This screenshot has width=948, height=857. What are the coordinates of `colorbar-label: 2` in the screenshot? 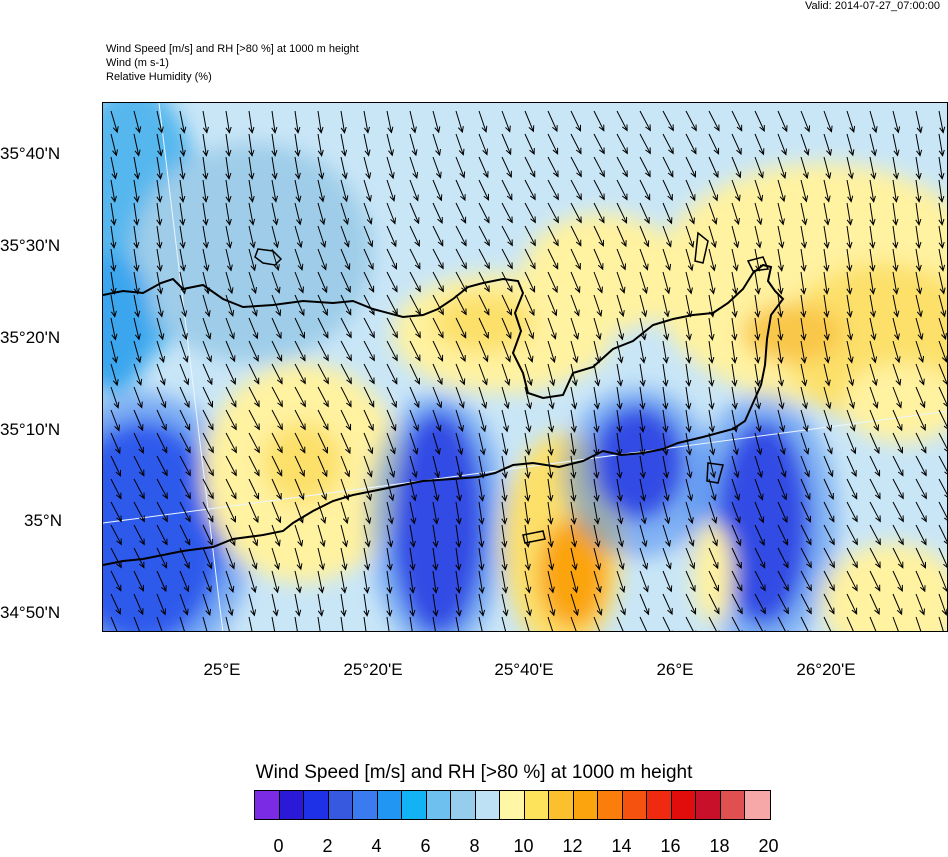 It's located at (327, 846).